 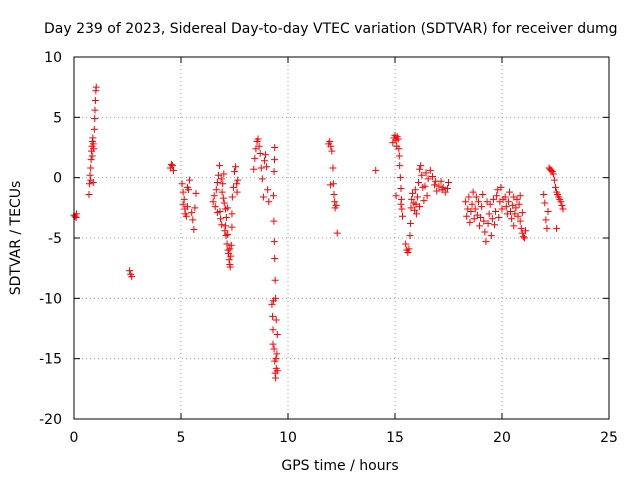 I want to click on y-tick-label: -15, so click(x=50, y=360).